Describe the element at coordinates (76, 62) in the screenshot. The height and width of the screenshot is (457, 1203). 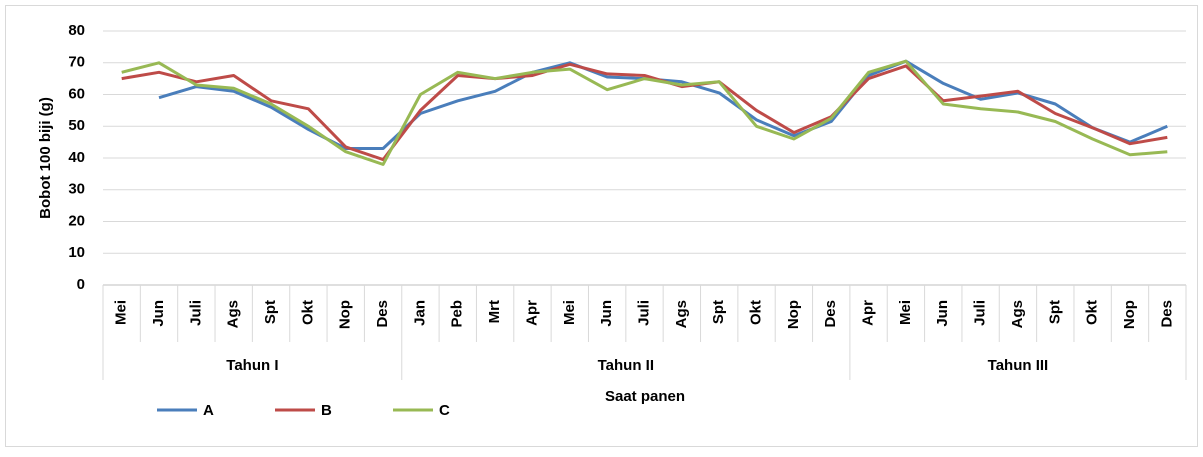
I see `y-tick-label: 70` at that location.